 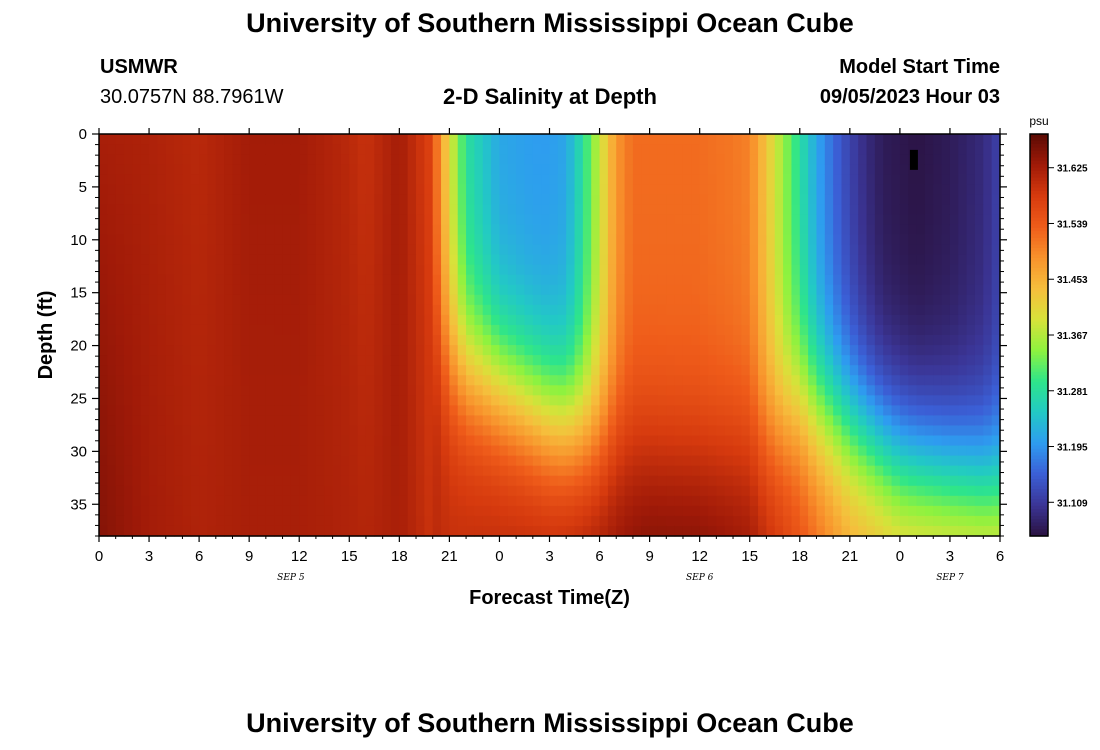 What do you see at coordinates (83, 134) in the screenshot?
I see `y-tick-label: 0` at bounding box center [83, 134].